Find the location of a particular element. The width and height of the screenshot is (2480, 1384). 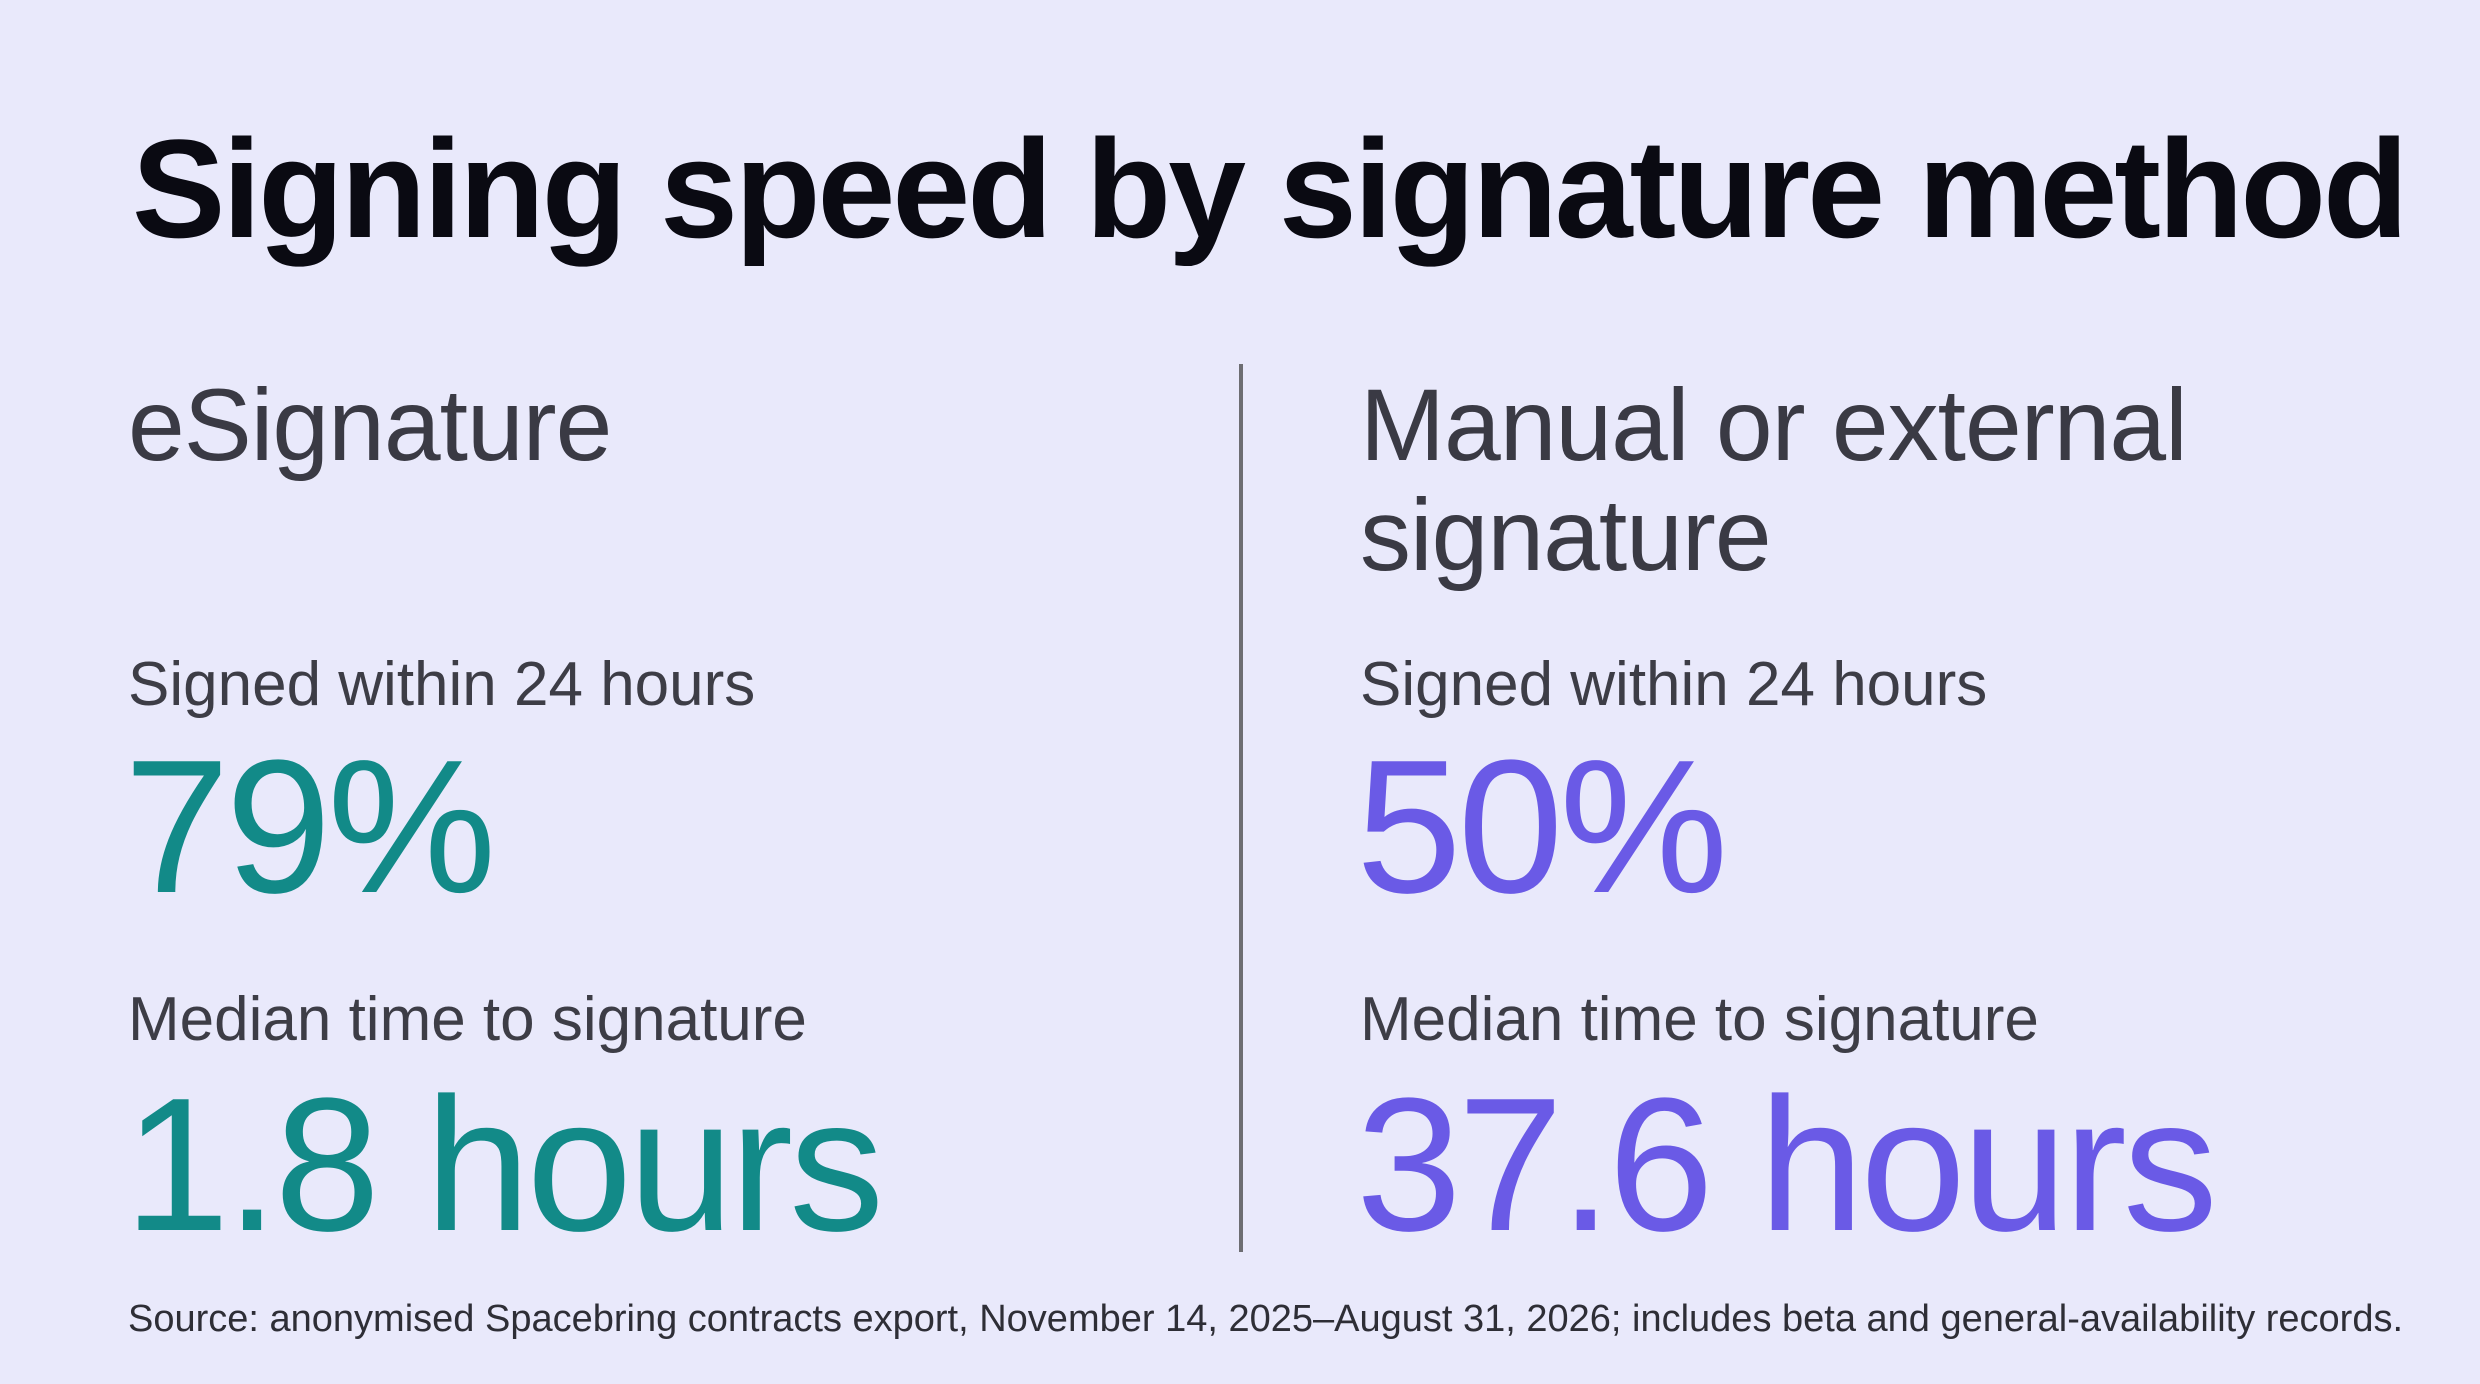

median-time-value: 37.6 hours is located at coordinates (1787, 1165).